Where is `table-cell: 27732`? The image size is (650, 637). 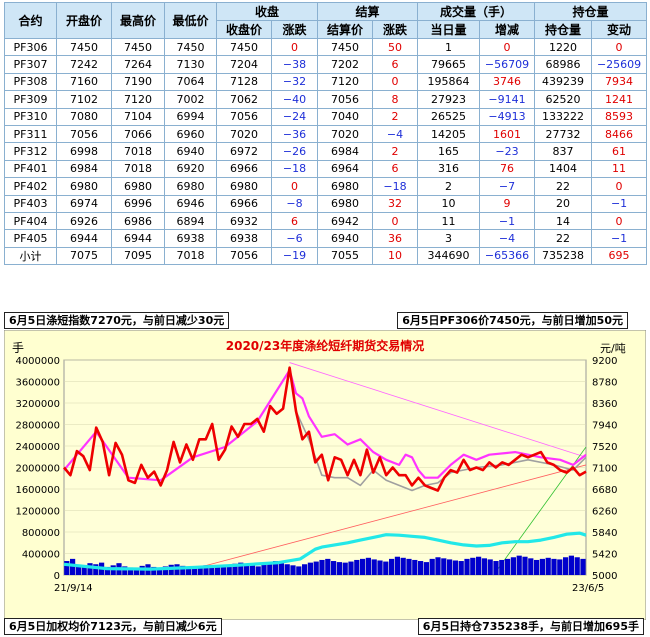 table-cell: 27732 is located at coordinates (563, 134).